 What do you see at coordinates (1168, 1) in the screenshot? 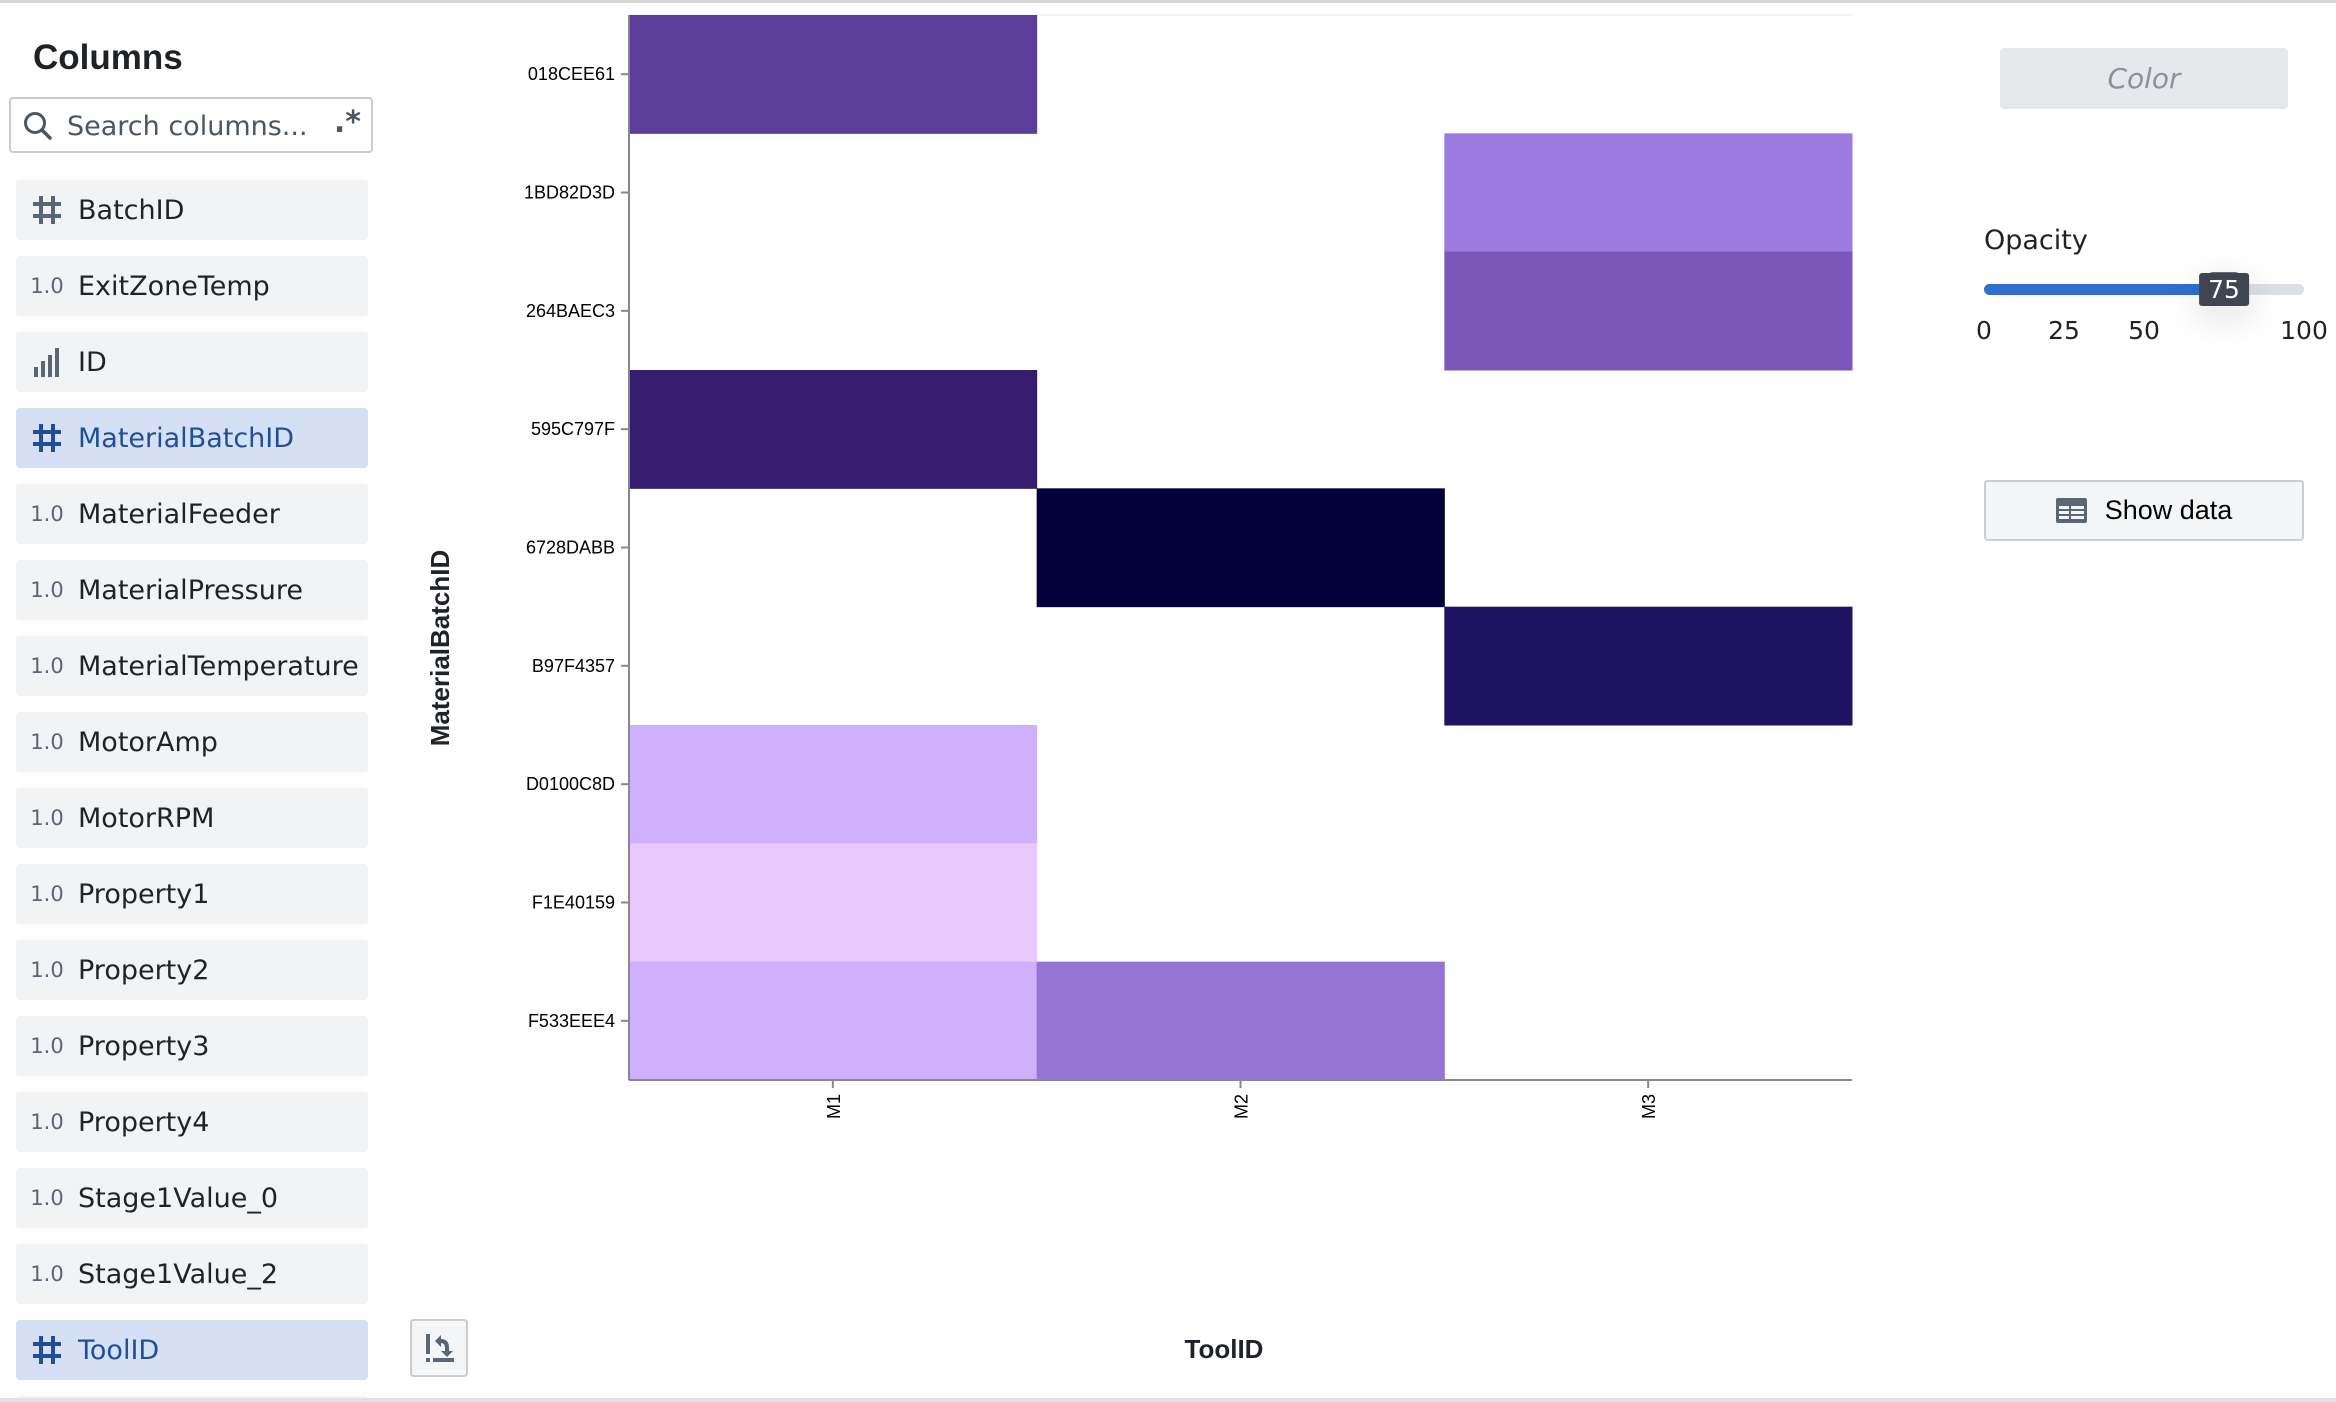
I see `top-divider` at bounding box center [1168, 1].